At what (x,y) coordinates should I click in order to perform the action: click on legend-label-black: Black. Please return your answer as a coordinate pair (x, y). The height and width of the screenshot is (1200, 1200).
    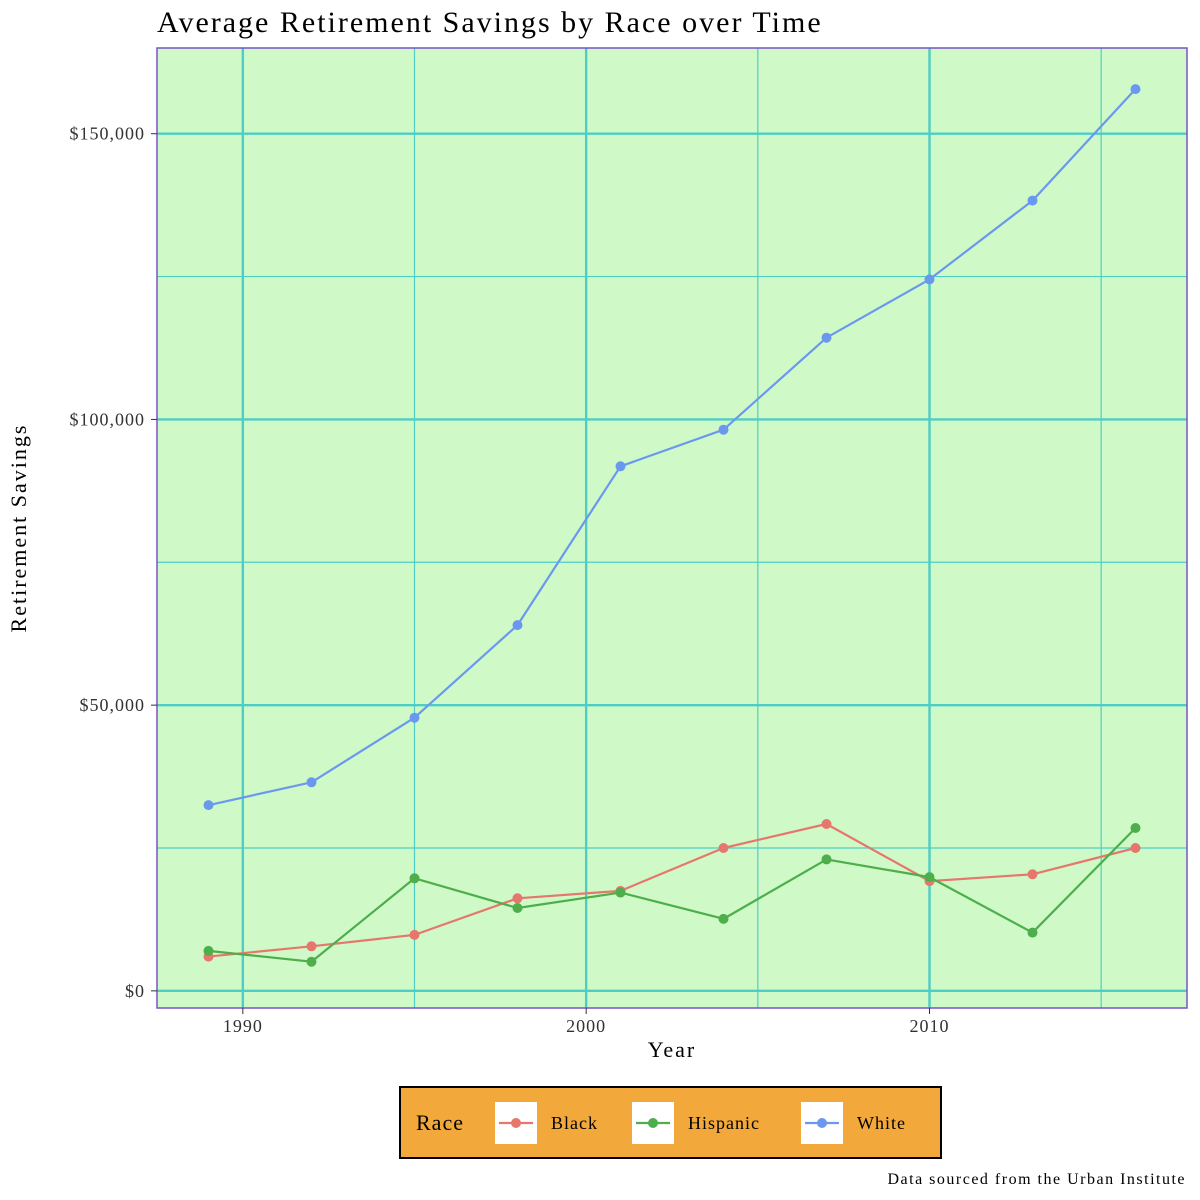
    Looking at the image, I should click on (574, 1123).